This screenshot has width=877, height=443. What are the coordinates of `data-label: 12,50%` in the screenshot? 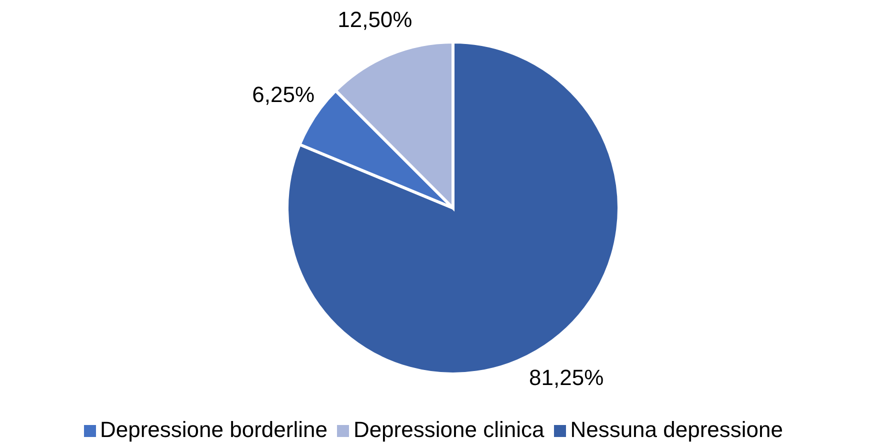 It's located at (375, 19).